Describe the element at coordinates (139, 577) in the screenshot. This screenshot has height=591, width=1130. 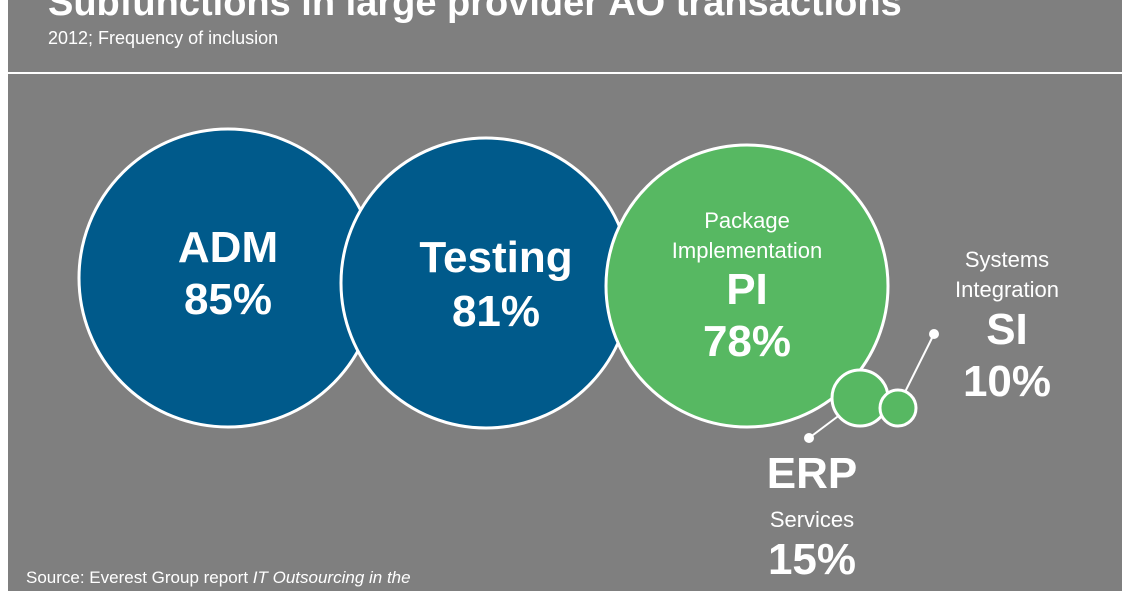
I see `source-prefix: Source: Everest Group report` at that location.